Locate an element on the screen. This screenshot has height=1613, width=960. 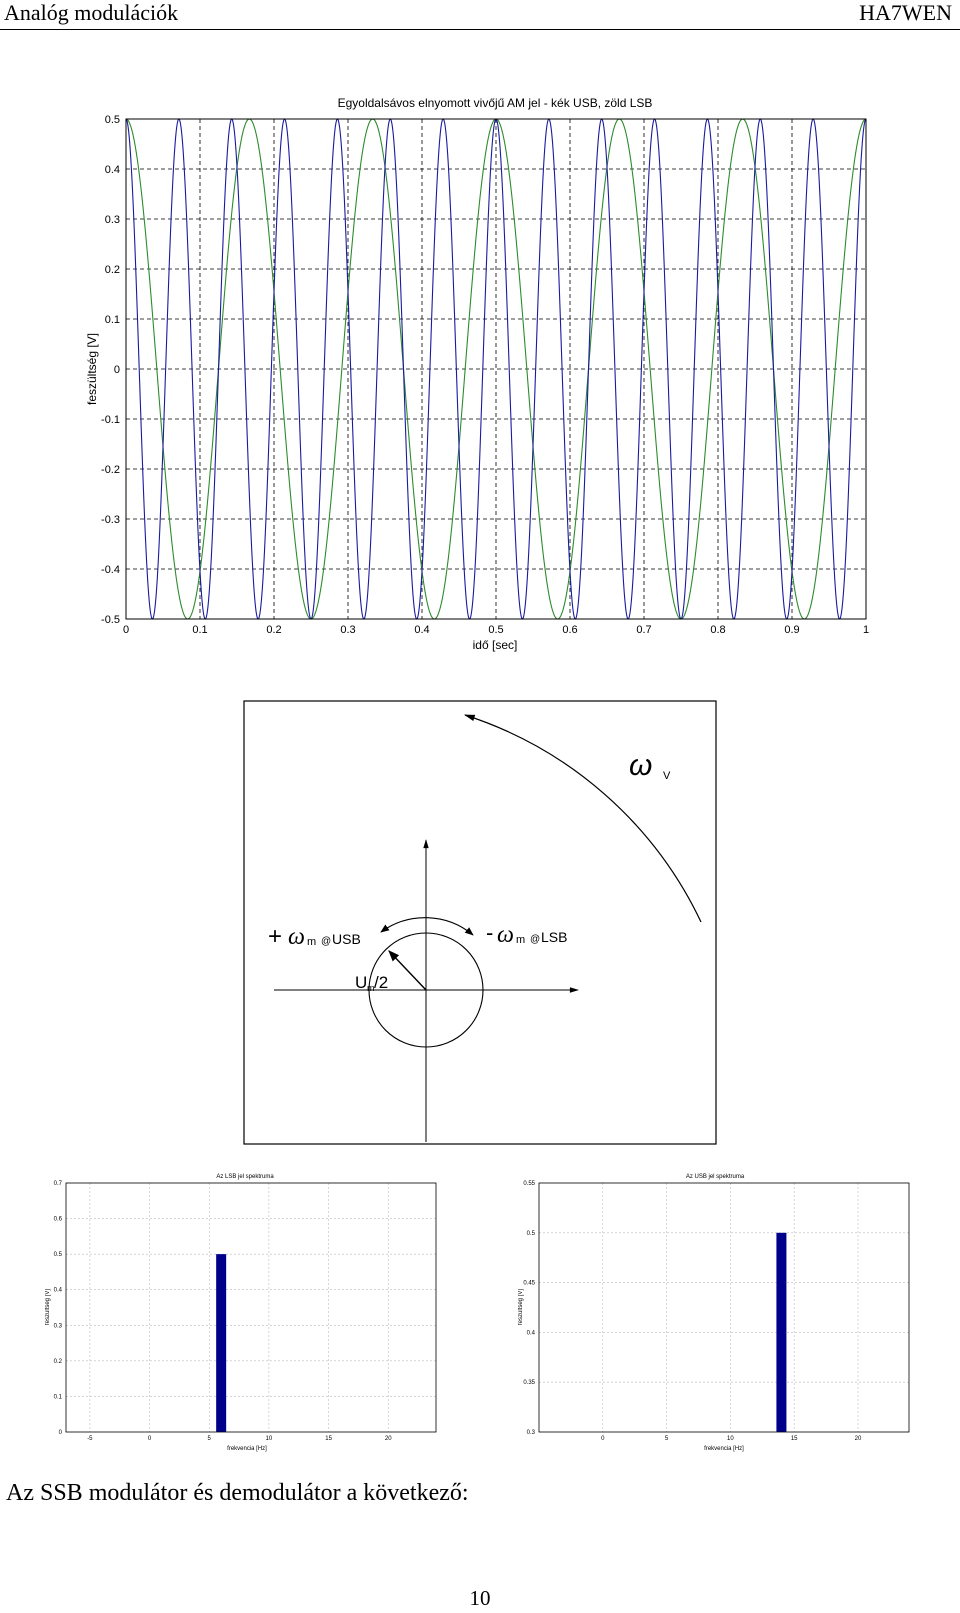
phasor-frame is located at coordinates (480, 922).